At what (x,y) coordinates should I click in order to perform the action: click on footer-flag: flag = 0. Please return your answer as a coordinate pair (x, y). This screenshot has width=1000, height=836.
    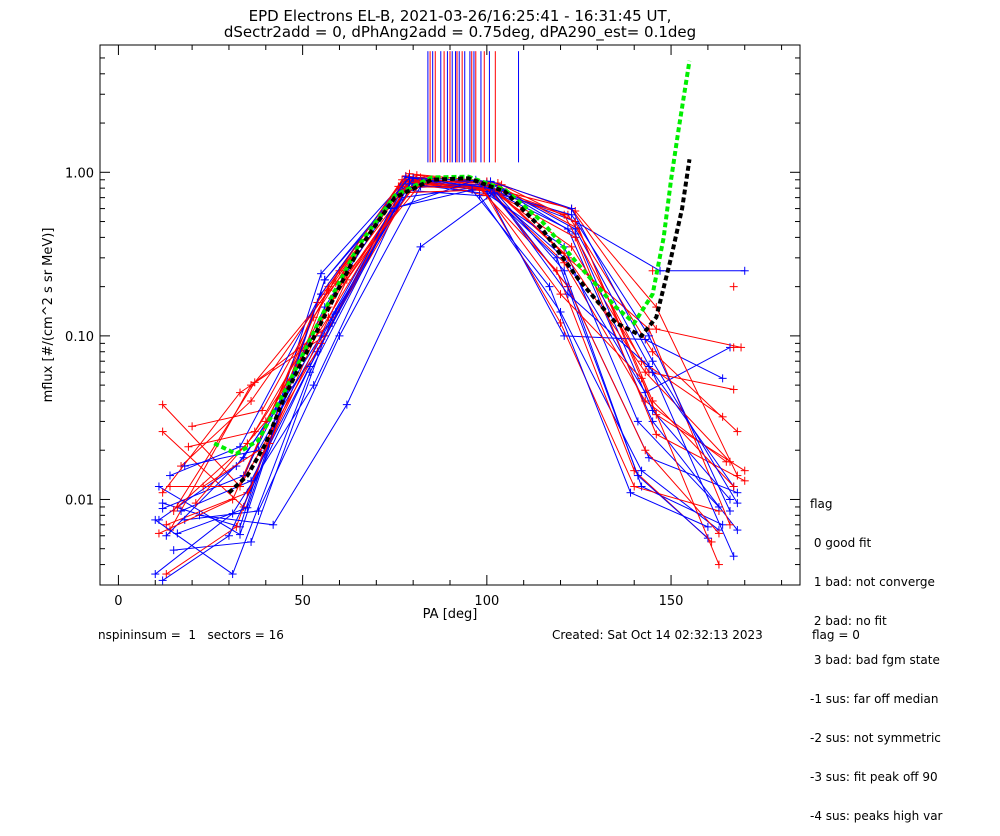
    Looking at the image, I should click on (836, 635).